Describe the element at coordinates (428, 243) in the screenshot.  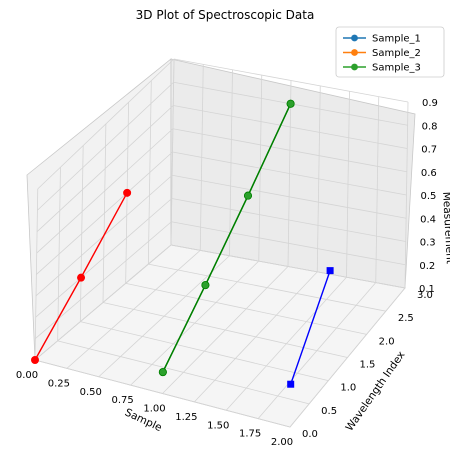
I see `z-tick-label: 0.3` at that location.